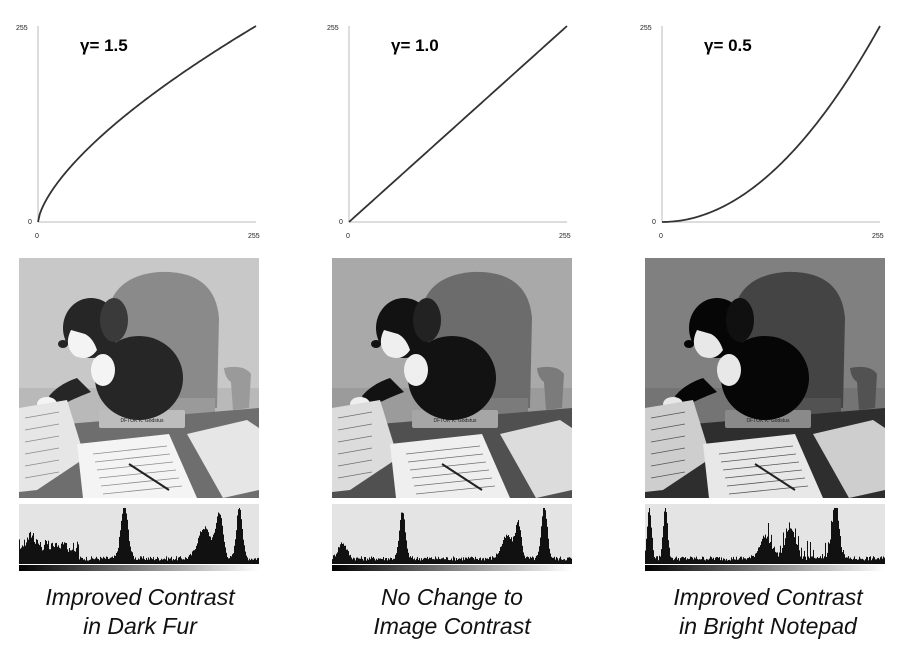  Describe the element at coordinates (52, 446) in the screenshot. I see `paper-left` at that location.